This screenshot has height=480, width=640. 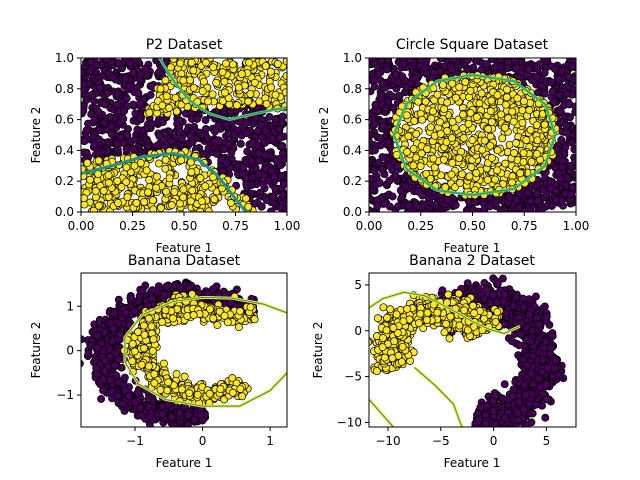 I want to click on x-tick-label: 0.50, so click(x=472, y=226).